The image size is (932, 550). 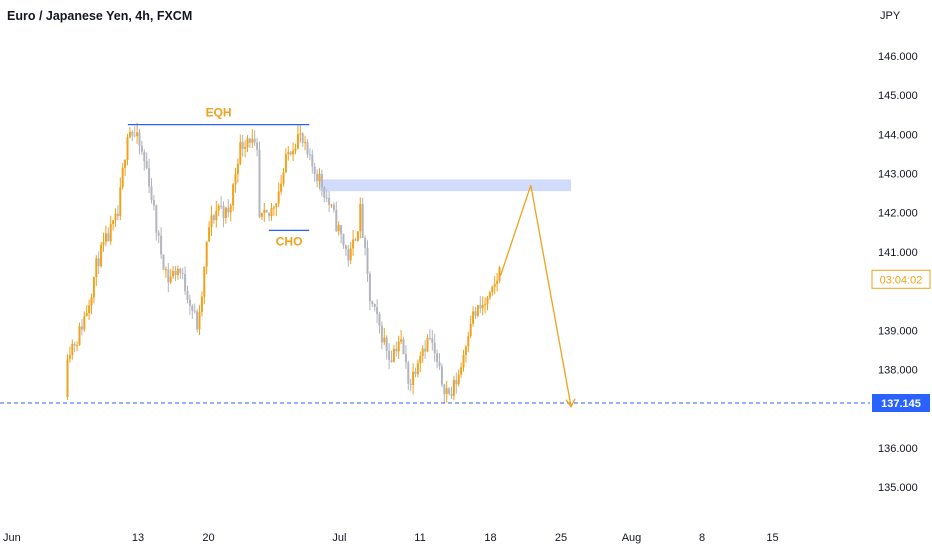 What do you see at coordinates (898, 96) in the screenshot?
I see `y-tick-label: 145.000` at bounding box center [898, 96].